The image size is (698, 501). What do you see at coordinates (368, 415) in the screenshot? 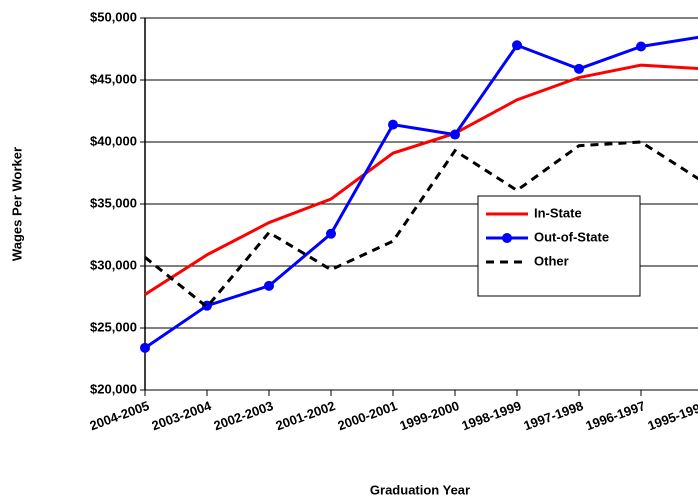
I see `x-tick-label: 2000-2001` at bounding box center [368, 415].